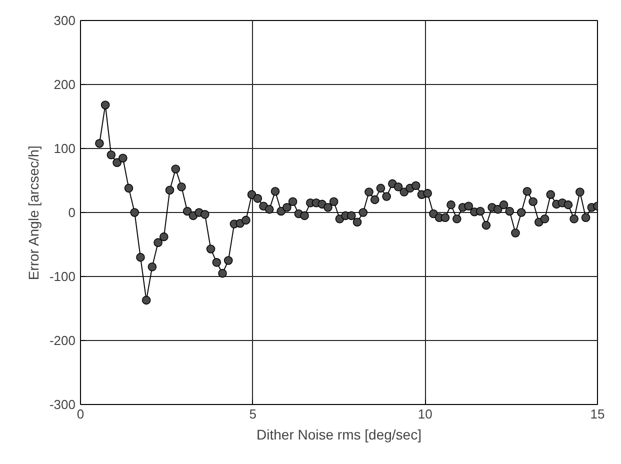 Image resolution: width=621 pixels, height=464 pixels. I want to click on y-tick-label: 100, so click(65, 148).